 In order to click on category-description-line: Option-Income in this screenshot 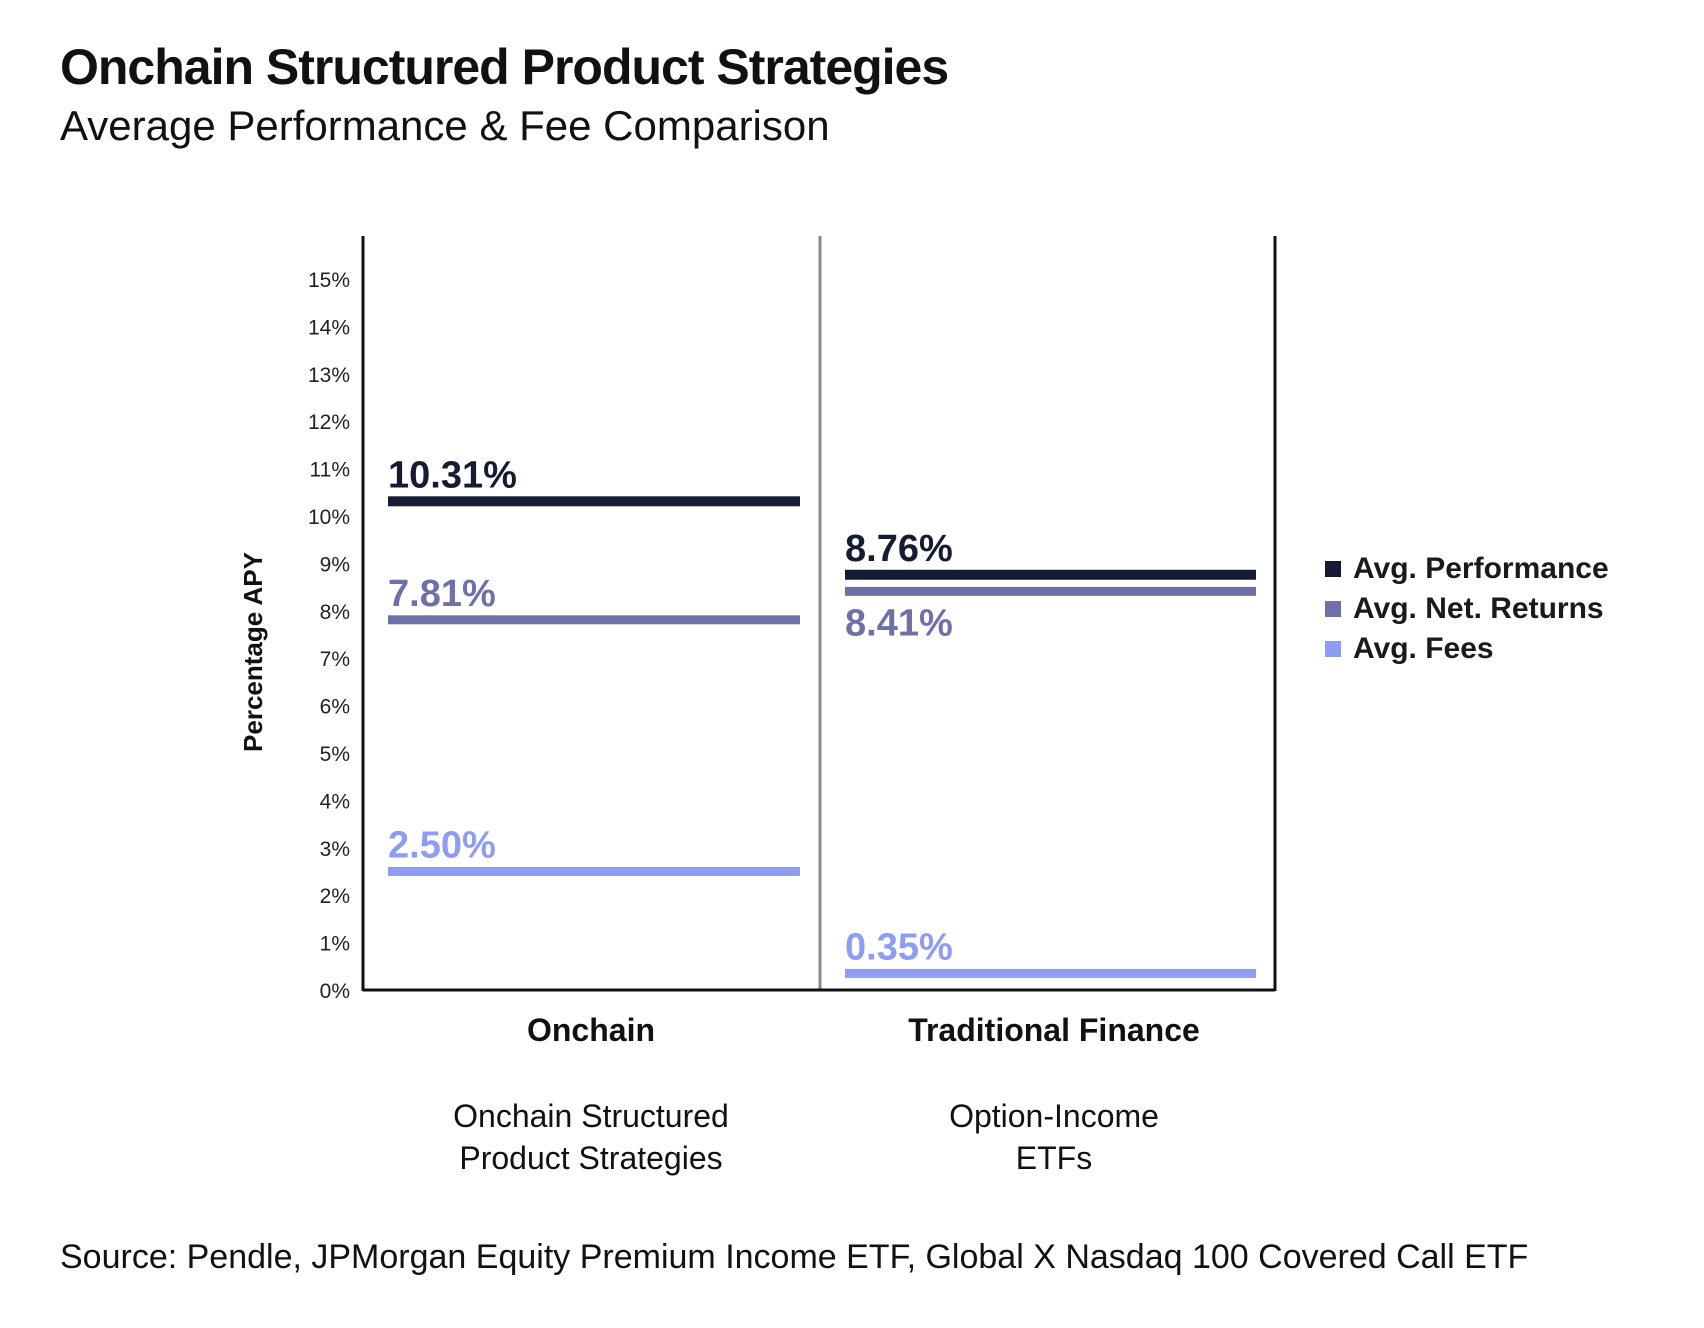, I will do `click(1054, 1116)`.